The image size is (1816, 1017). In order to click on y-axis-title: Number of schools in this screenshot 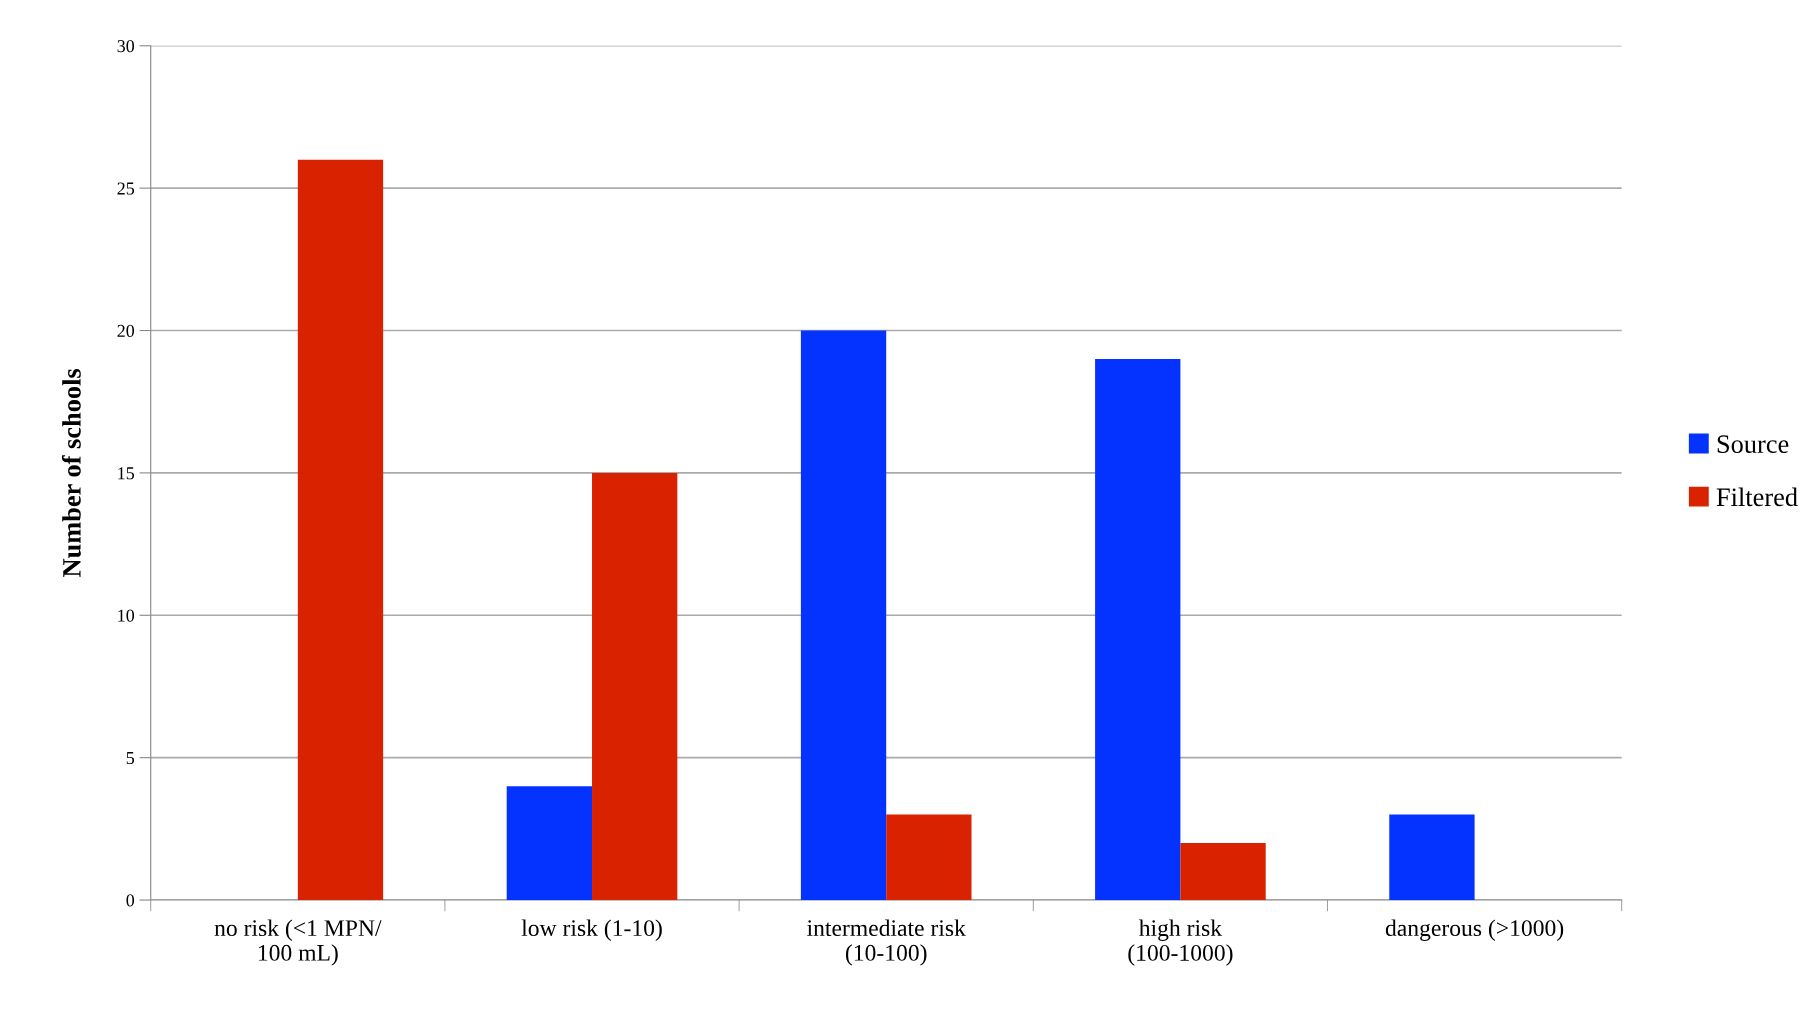, I will do `click(71, 472)`.